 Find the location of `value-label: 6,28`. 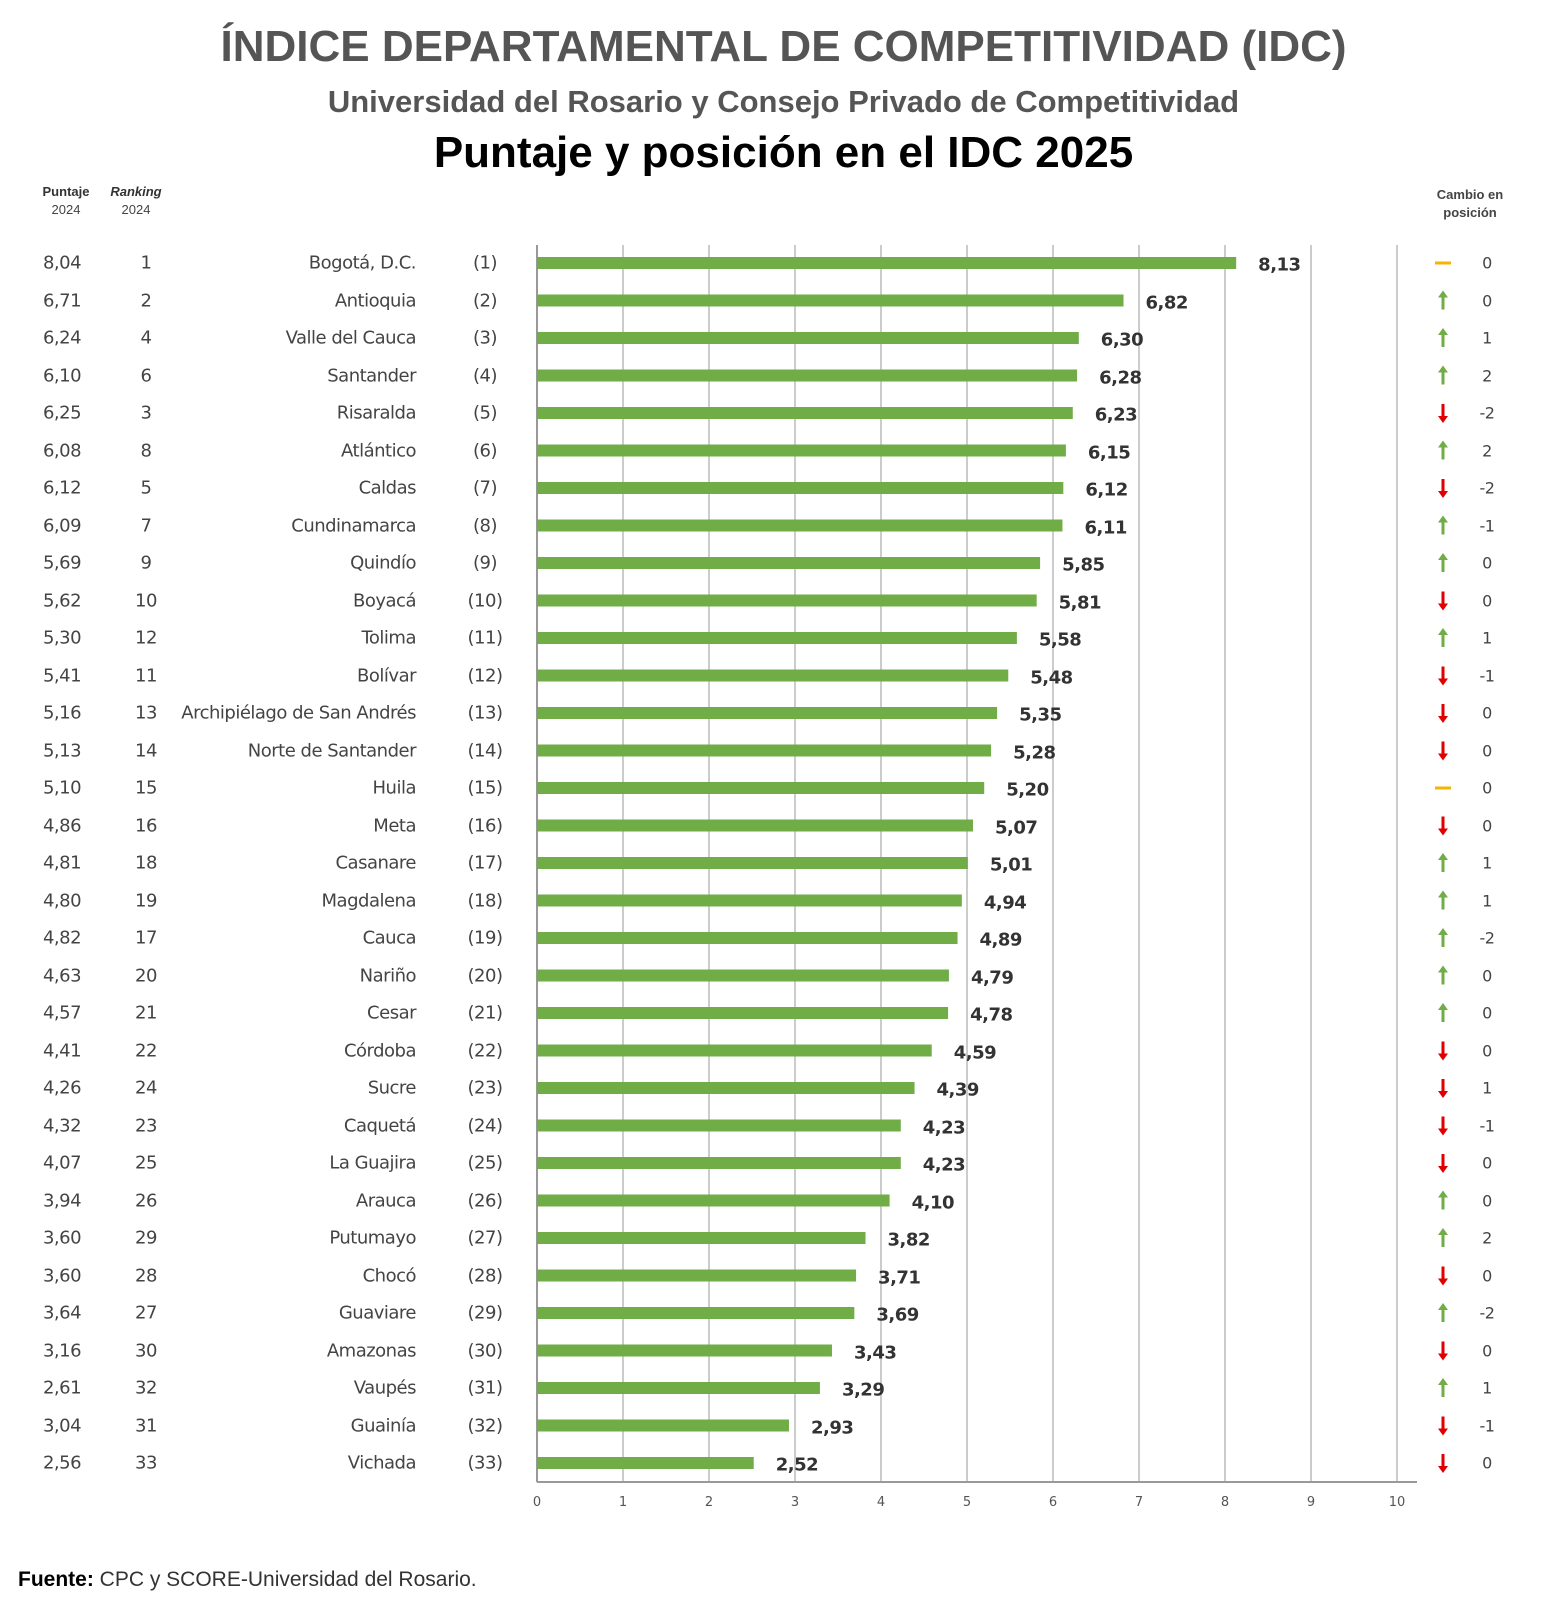

value-label: 6,28 is located at coordinates (1120, 377).